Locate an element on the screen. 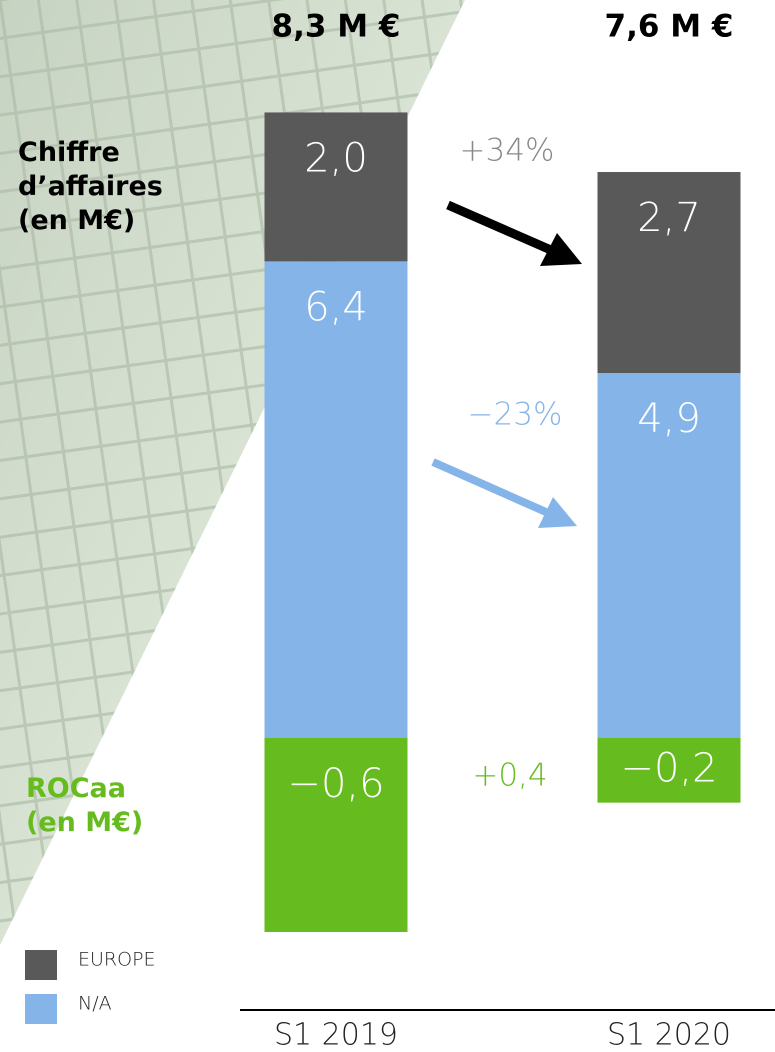 Image resolution: width=775 pixels, height=1052 pixels. value-label: 4,9 is located at coordinates (669, 419).